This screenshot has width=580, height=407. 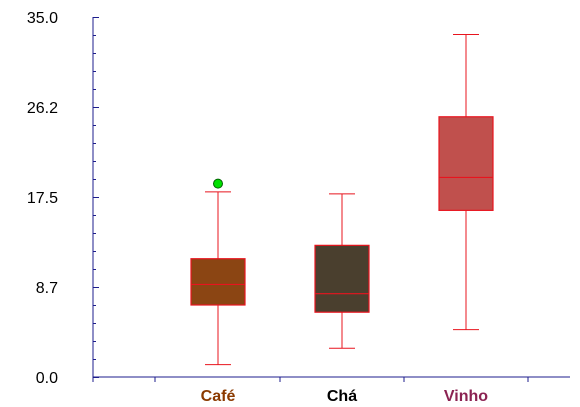 I want to click on y-tick-label: 17.5, so click(x=42, y=198).